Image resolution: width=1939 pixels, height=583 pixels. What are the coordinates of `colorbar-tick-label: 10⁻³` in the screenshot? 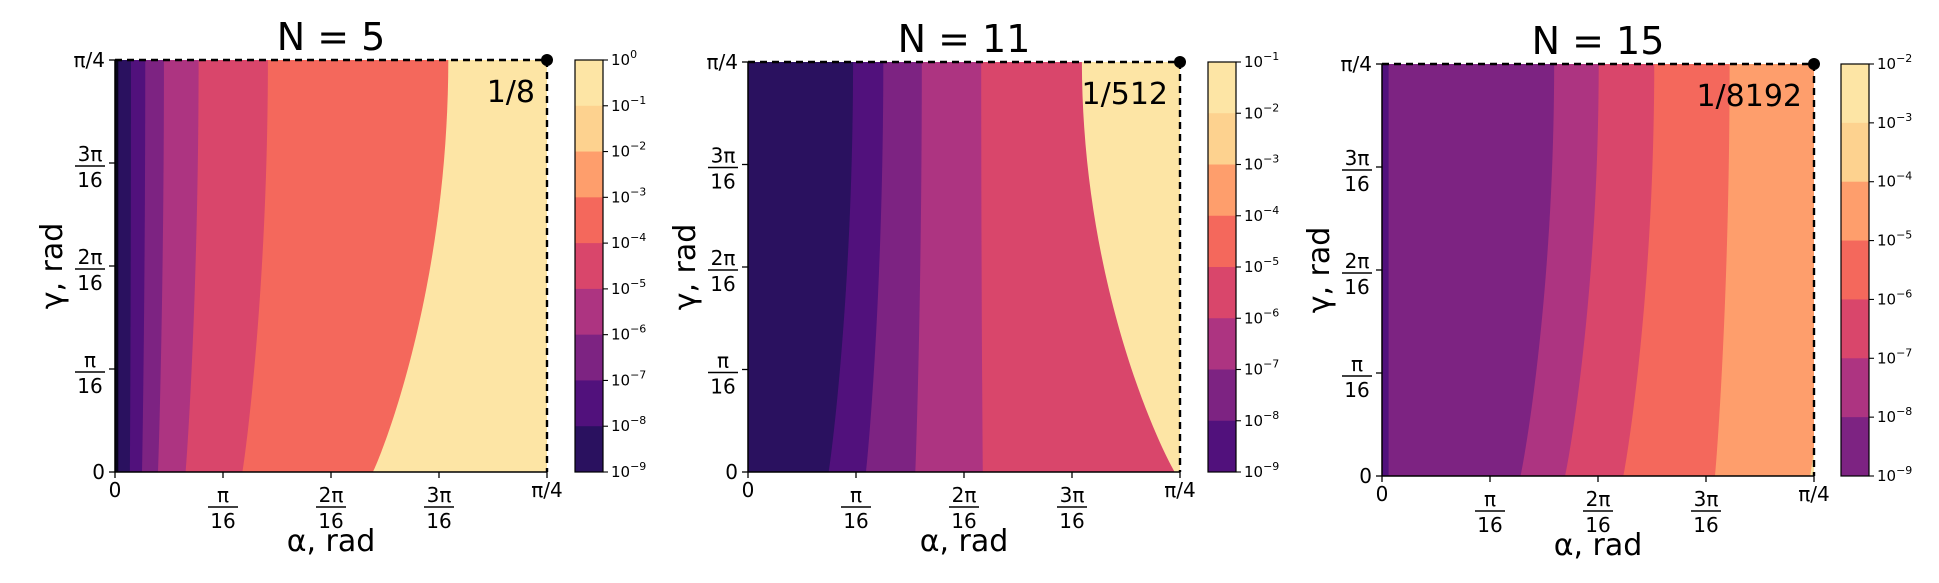 It's located at (628, 195).